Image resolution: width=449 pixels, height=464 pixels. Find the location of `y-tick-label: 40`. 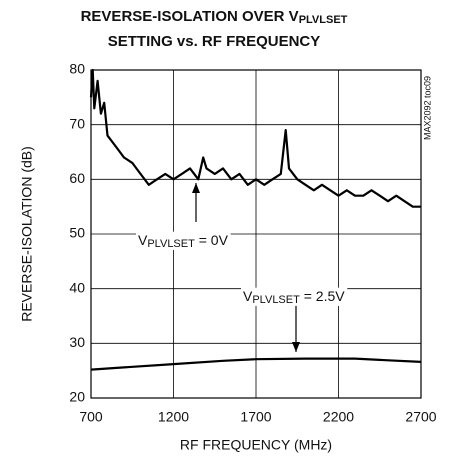

y-tick-label: 40 is located at coordinates (77, 287).